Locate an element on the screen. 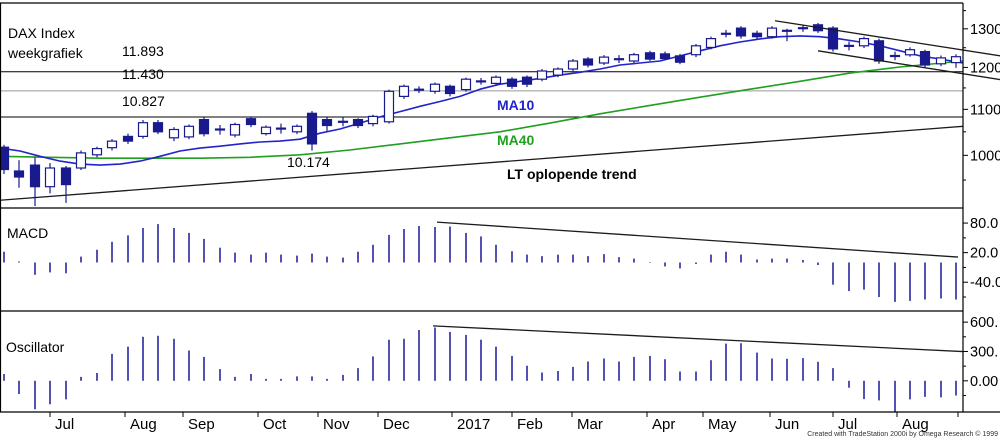 This screenshot has width=1000, height=442. x-axis-label: May is located at coordinates (722, 424).